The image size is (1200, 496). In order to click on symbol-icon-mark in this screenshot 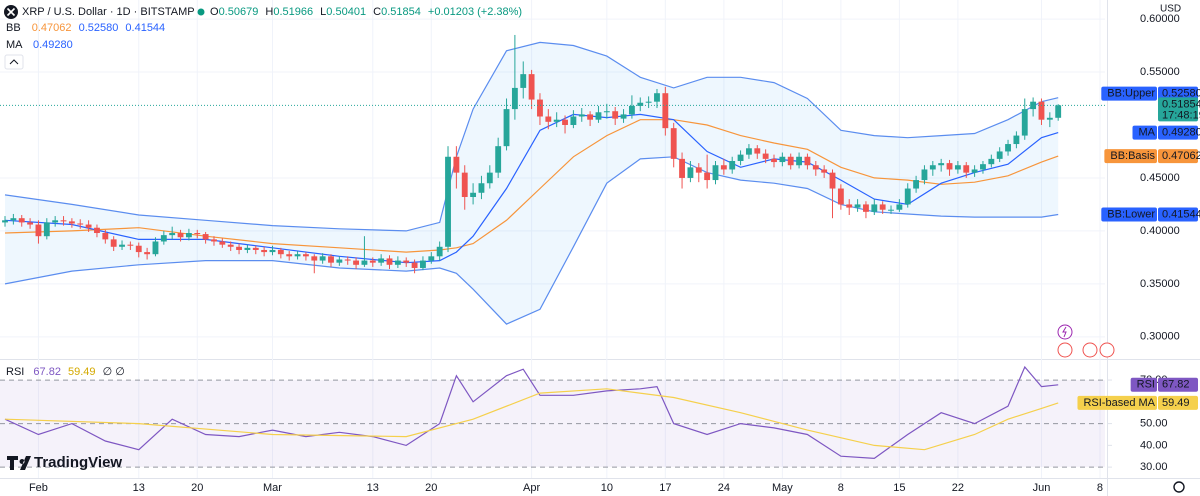, I will do `click(11, 12)`.